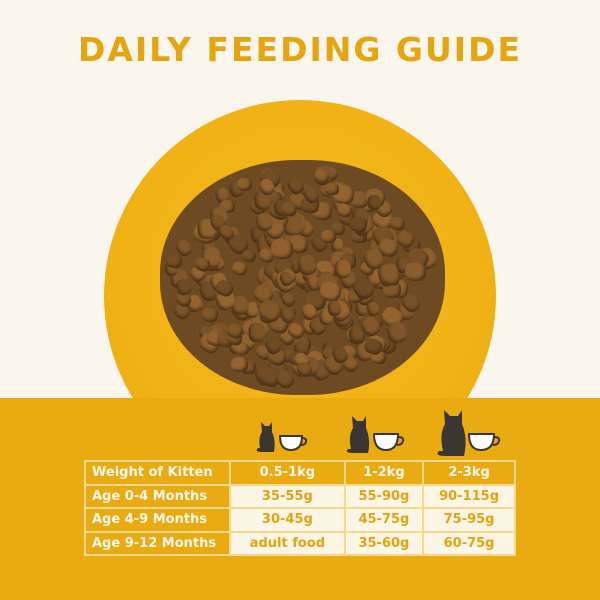  Describe the element at coordinates (287, 473) in the screenshot. I see `header-cell: 0.5-1kg` at that location.